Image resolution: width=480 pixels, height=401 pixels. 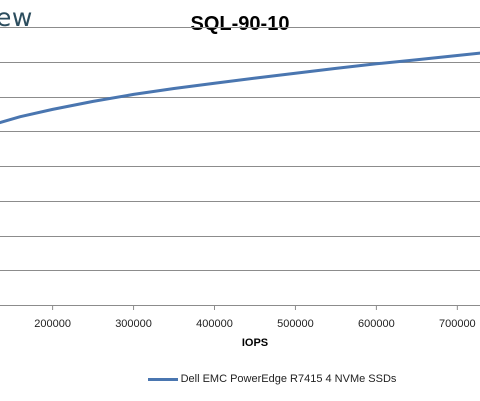 What do you see at coordinates (133, 324) in the screenshot?
I see `x-tick-label: 300000` at bounding box center [133, 324].